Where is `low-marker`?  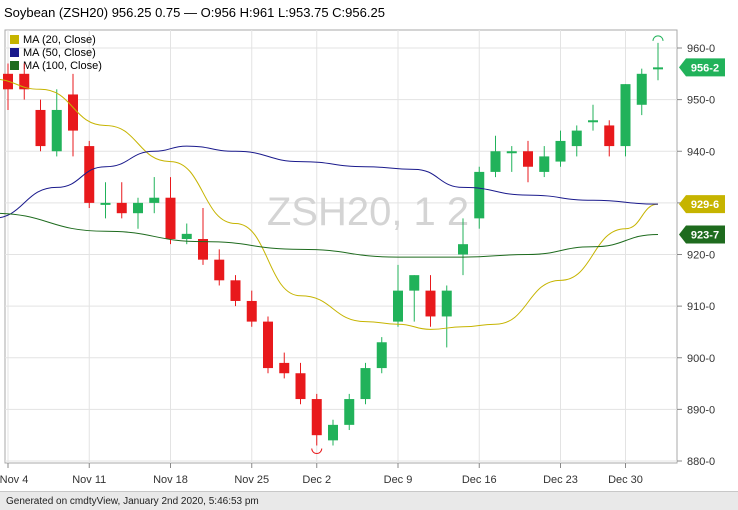 low-marker is located at coordinates (317, 451).